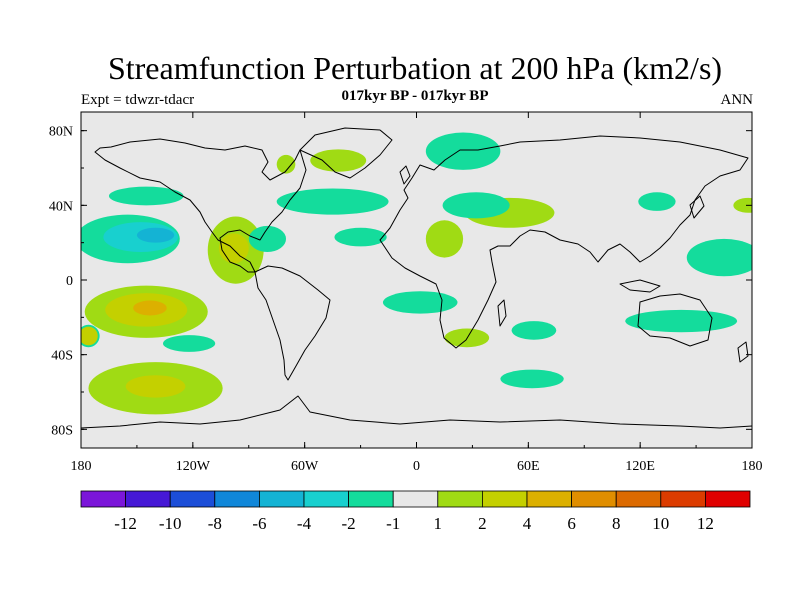  What do you see at coordinates (660, 523) in the screenshot?
I see `colorbar-label: 10` at bounding box center [660, 523].